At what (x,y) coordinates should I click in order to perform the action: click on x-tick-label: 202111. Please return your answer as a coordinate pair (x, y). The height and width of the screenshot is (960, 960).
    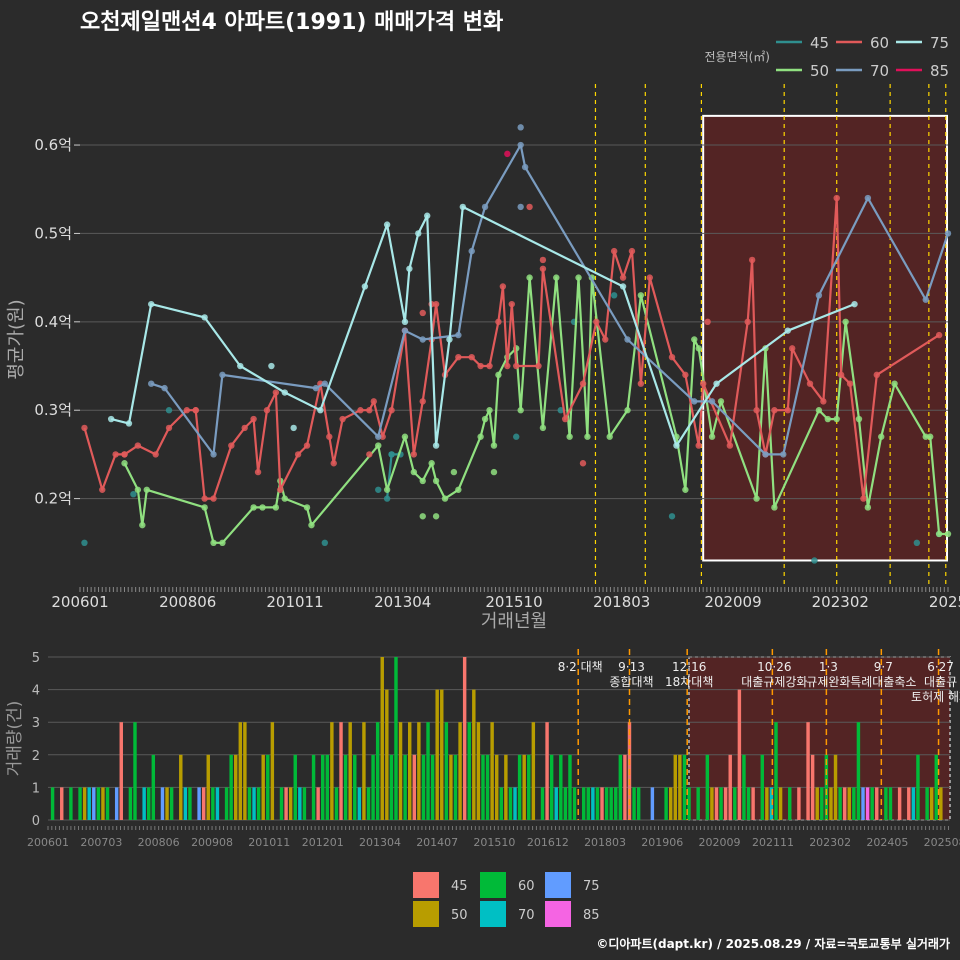
    Looking at the image, I should click on (773, 842).